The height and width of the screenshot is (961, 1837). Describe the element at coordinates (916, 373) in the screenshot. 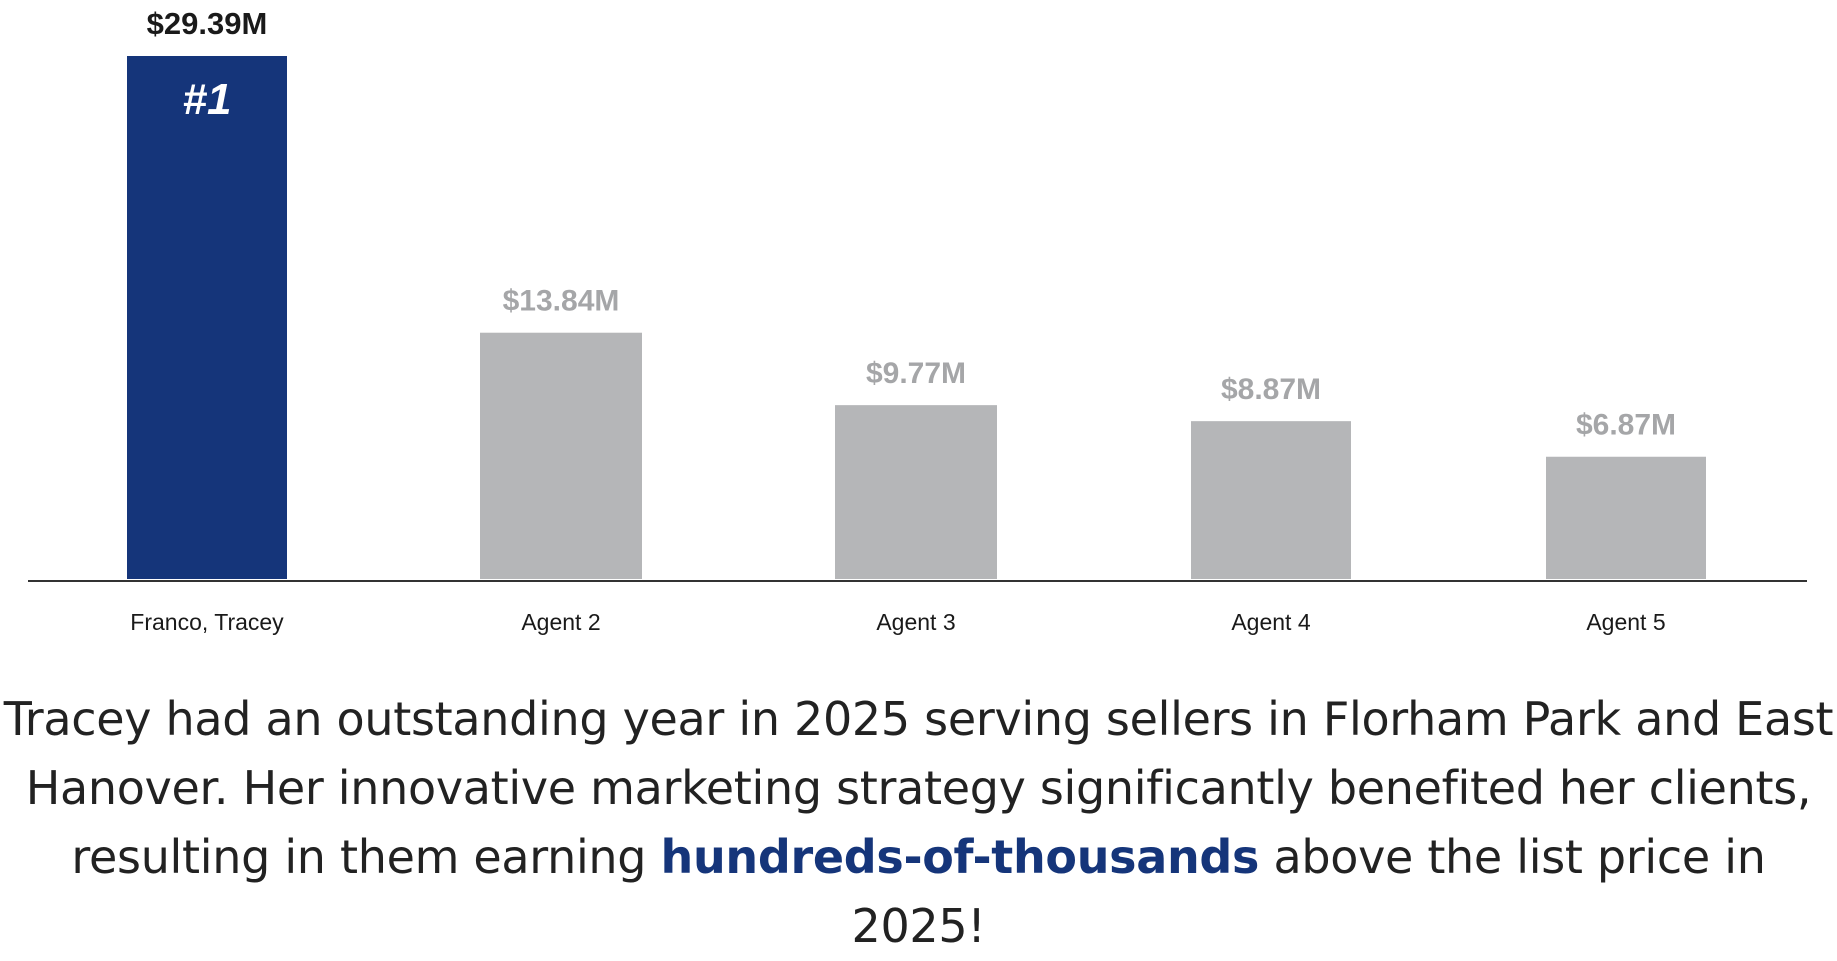

I see `value-label-3: $9.77M` at that location.